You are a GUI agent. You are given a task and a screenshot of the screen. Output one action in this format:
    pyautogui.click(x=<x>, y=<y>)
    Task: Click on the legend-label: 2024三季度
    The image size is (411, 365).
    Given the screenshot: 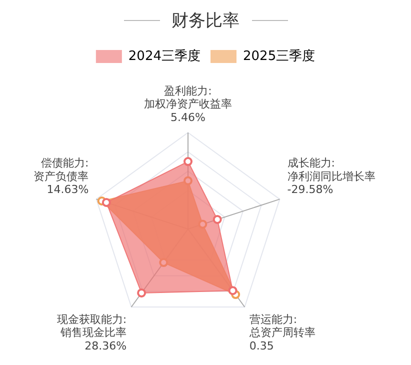 What is the action you would take?
    pyautogui.click(x=164, y=56)
    